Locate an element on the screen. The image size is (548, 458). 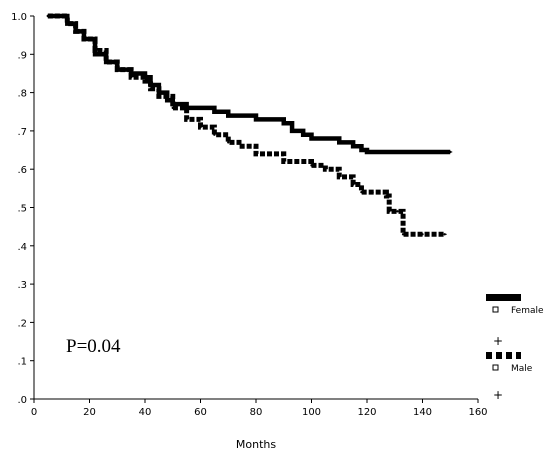
legend-female-label: Female is located at coordinates (527, 311).